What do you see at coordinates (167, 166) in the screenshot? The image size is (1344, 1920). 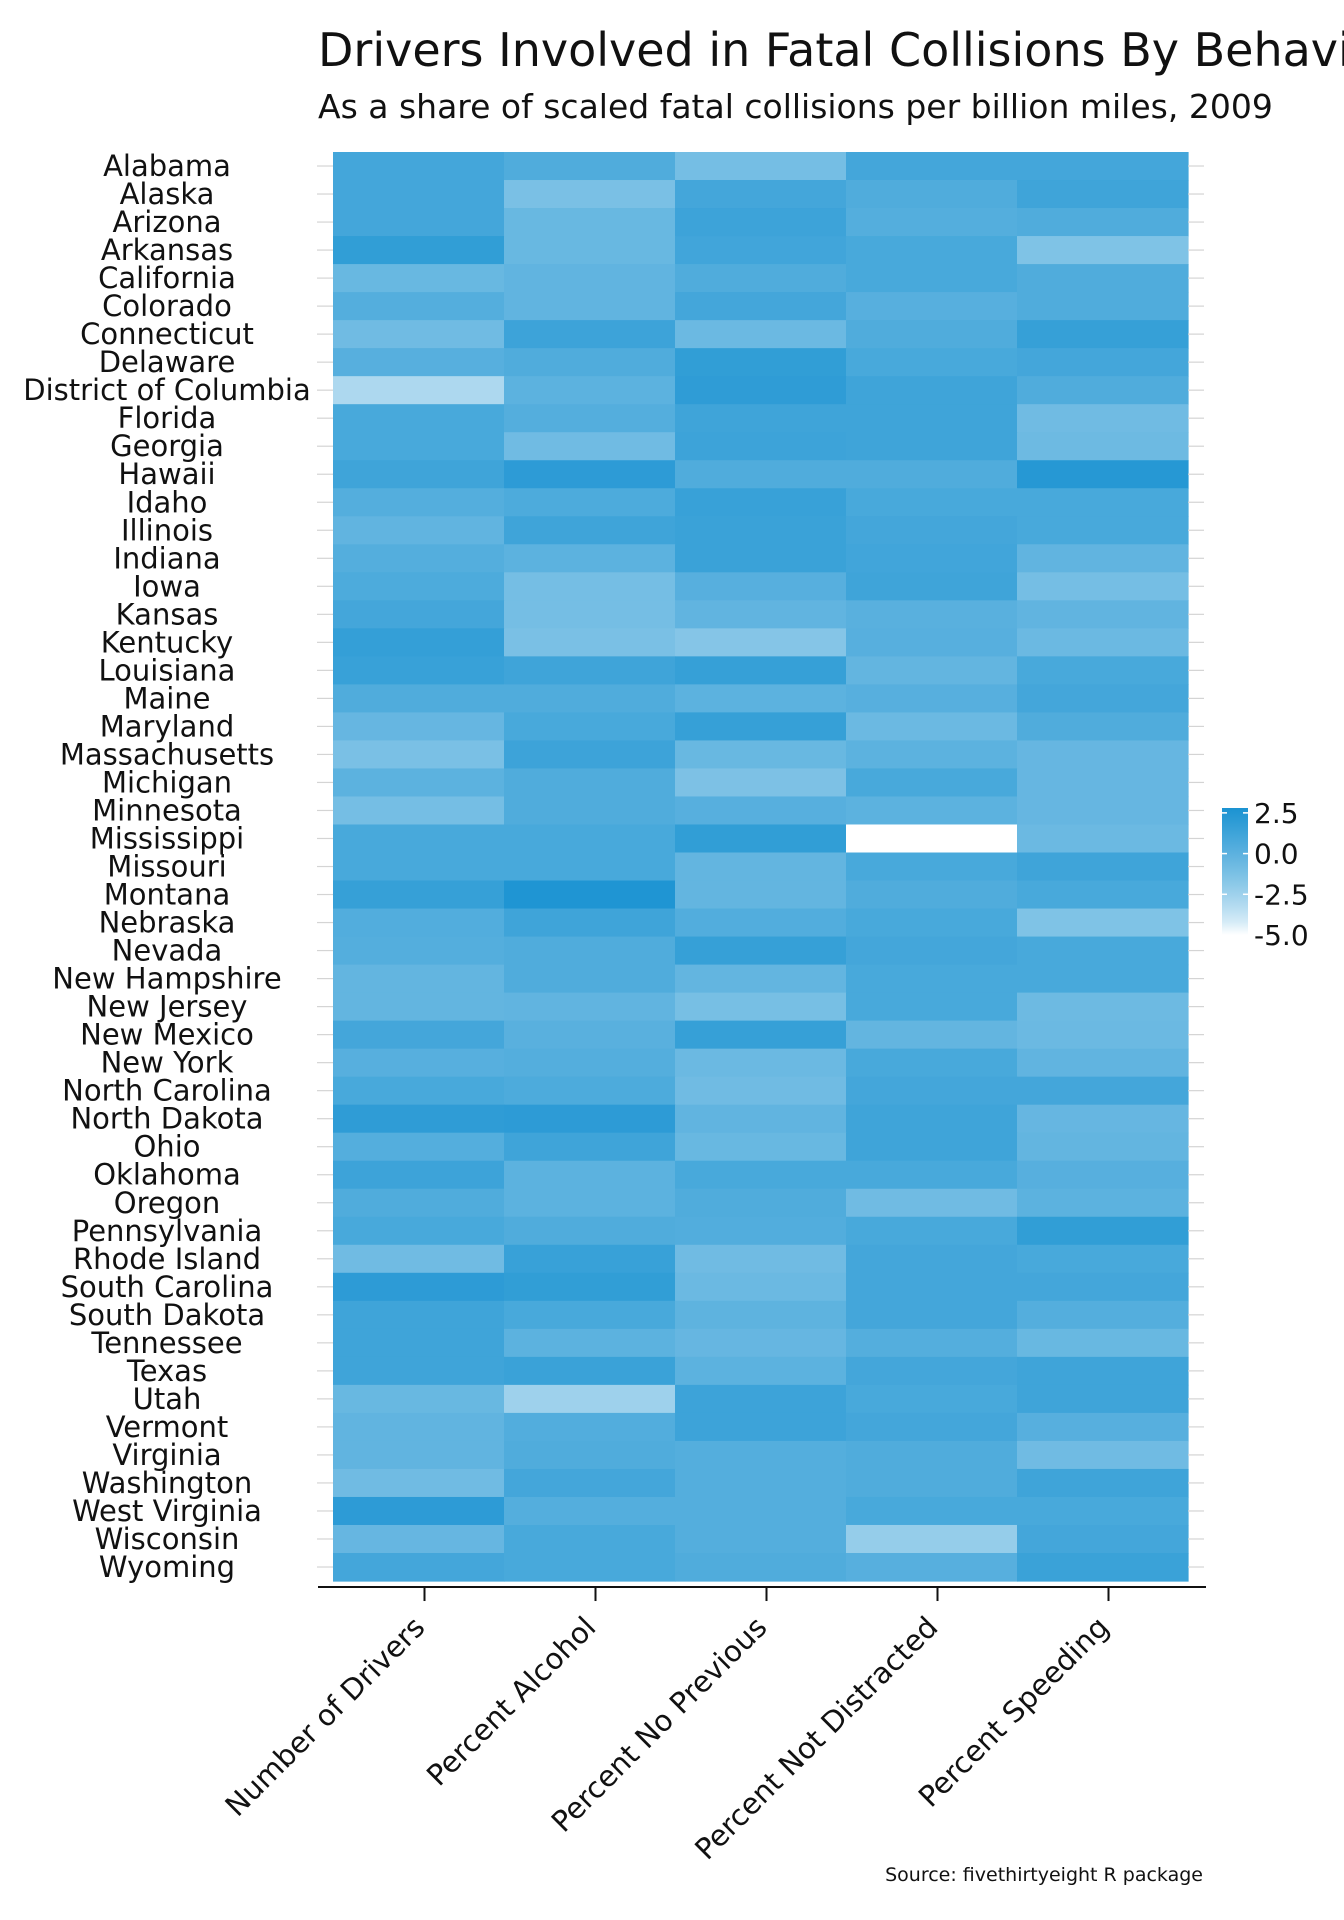 I see `row-label: Alabama` at bounding box center [167, 166].